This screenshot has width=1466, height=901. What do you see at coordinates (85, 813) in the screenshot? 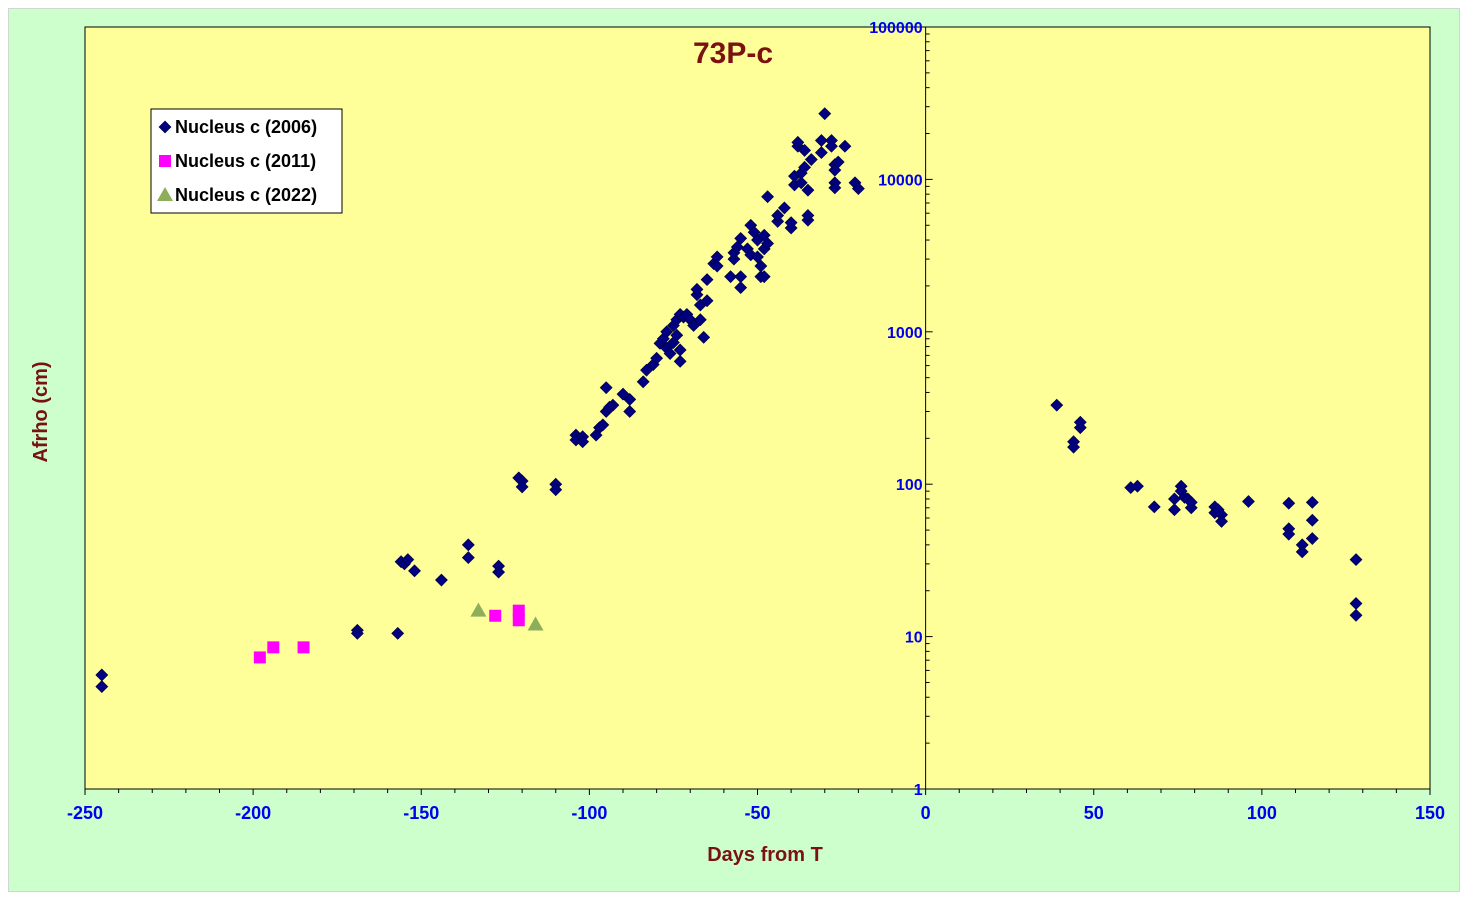
I see `x-tick-label: -250` at bounding box center [85, 813].